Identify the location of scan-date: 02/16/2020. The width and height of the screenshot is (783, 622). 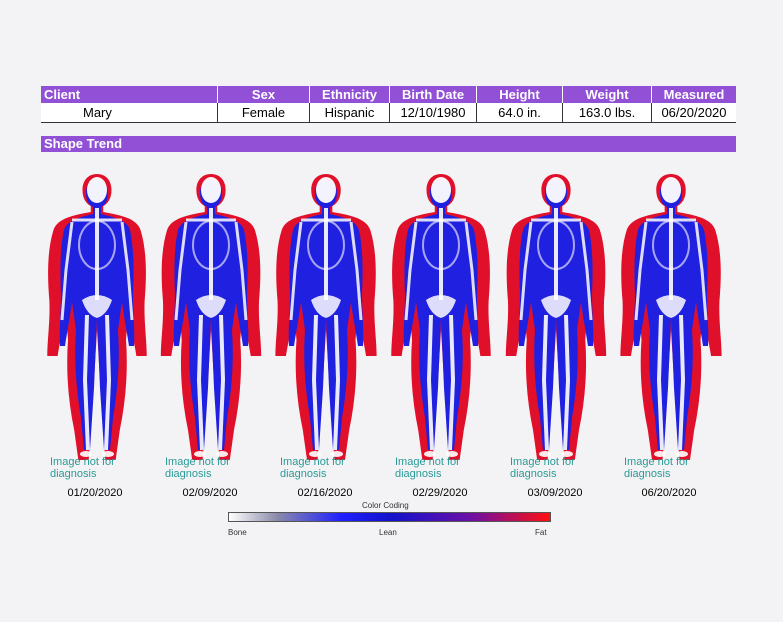
(325, 493).